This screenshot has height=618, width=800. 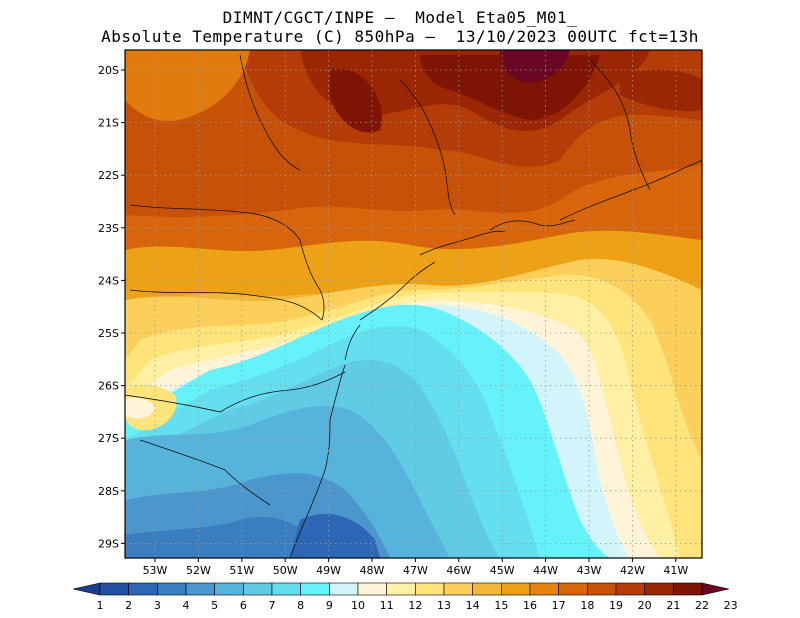 What do you see at coordinates (632, 570) in the screenshot?
I see `lon-tick-label: 42W` at bounding box center [632, 570].